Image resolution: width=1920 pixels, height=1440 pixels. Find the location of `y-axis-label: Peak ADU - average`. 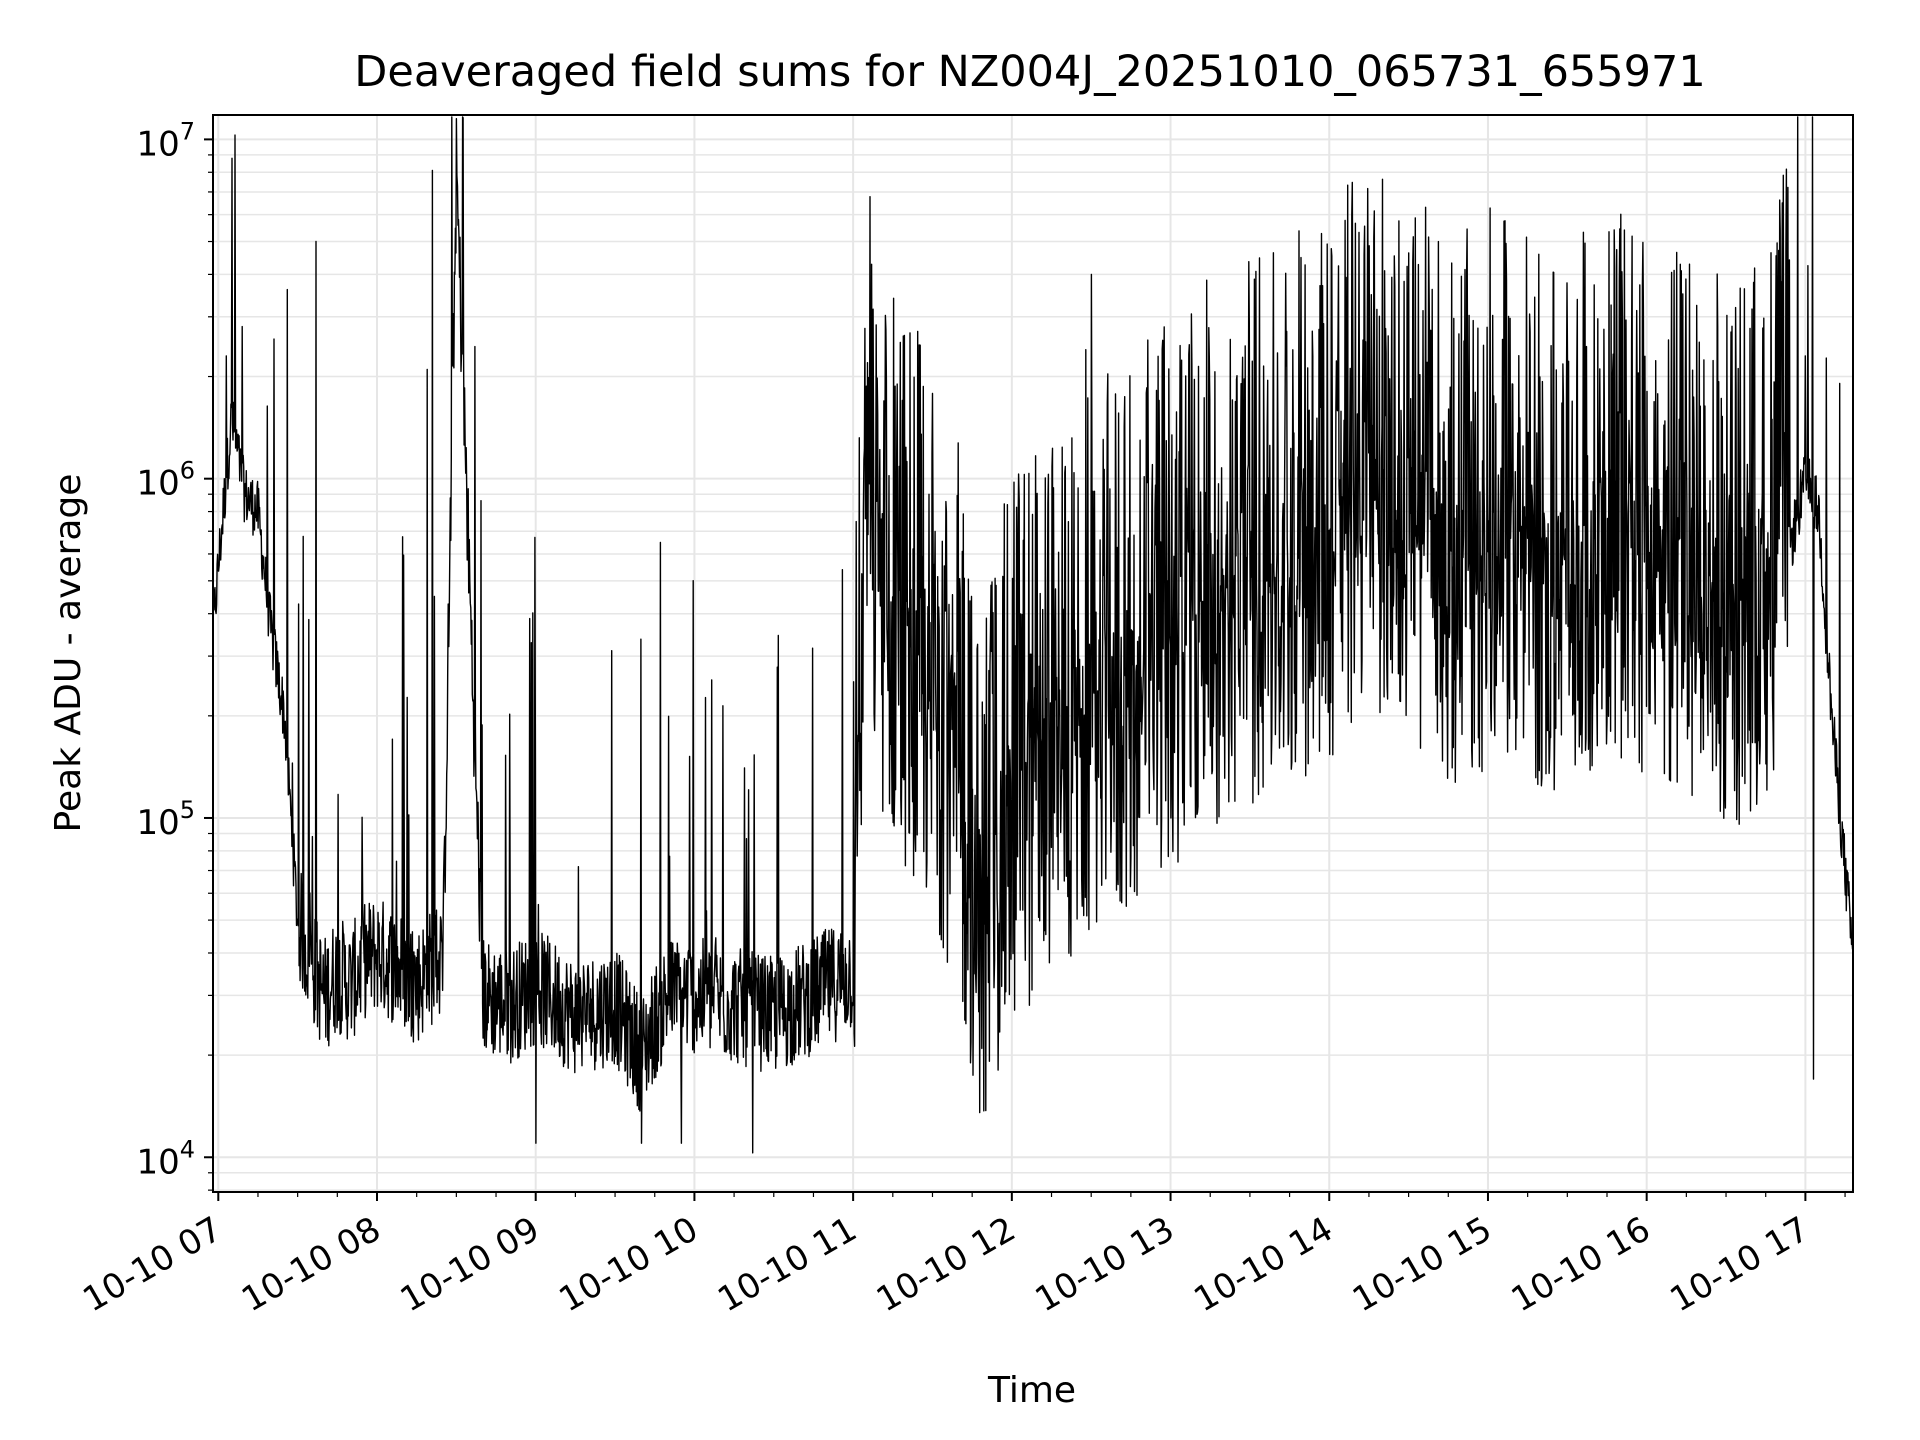

y-axis-label: Peak ADU - average is located at coordinates (68, 653).